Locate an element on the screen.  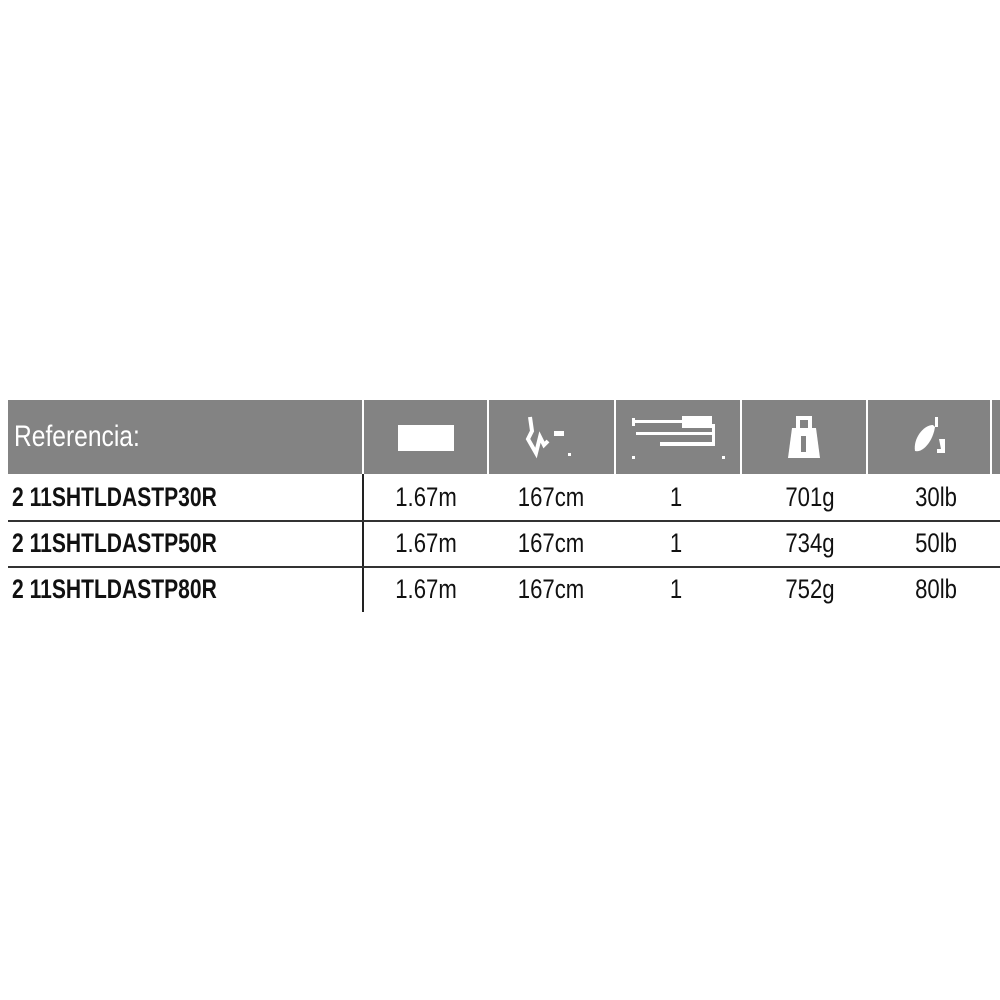
header-weight is located at coordinates (804, 437).